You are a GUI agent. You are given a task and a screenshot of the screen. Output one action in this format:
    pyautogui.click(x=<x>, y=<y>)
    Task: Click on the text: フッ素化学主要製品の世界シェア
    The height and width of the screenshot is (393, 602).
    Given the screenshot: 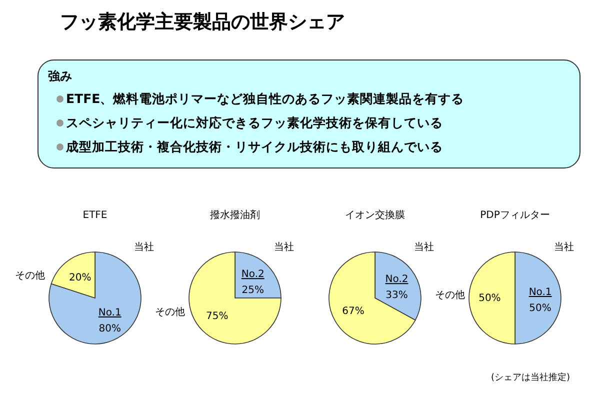 What is the action you would take?
    pyautogui.click(x=202, y=22)
    